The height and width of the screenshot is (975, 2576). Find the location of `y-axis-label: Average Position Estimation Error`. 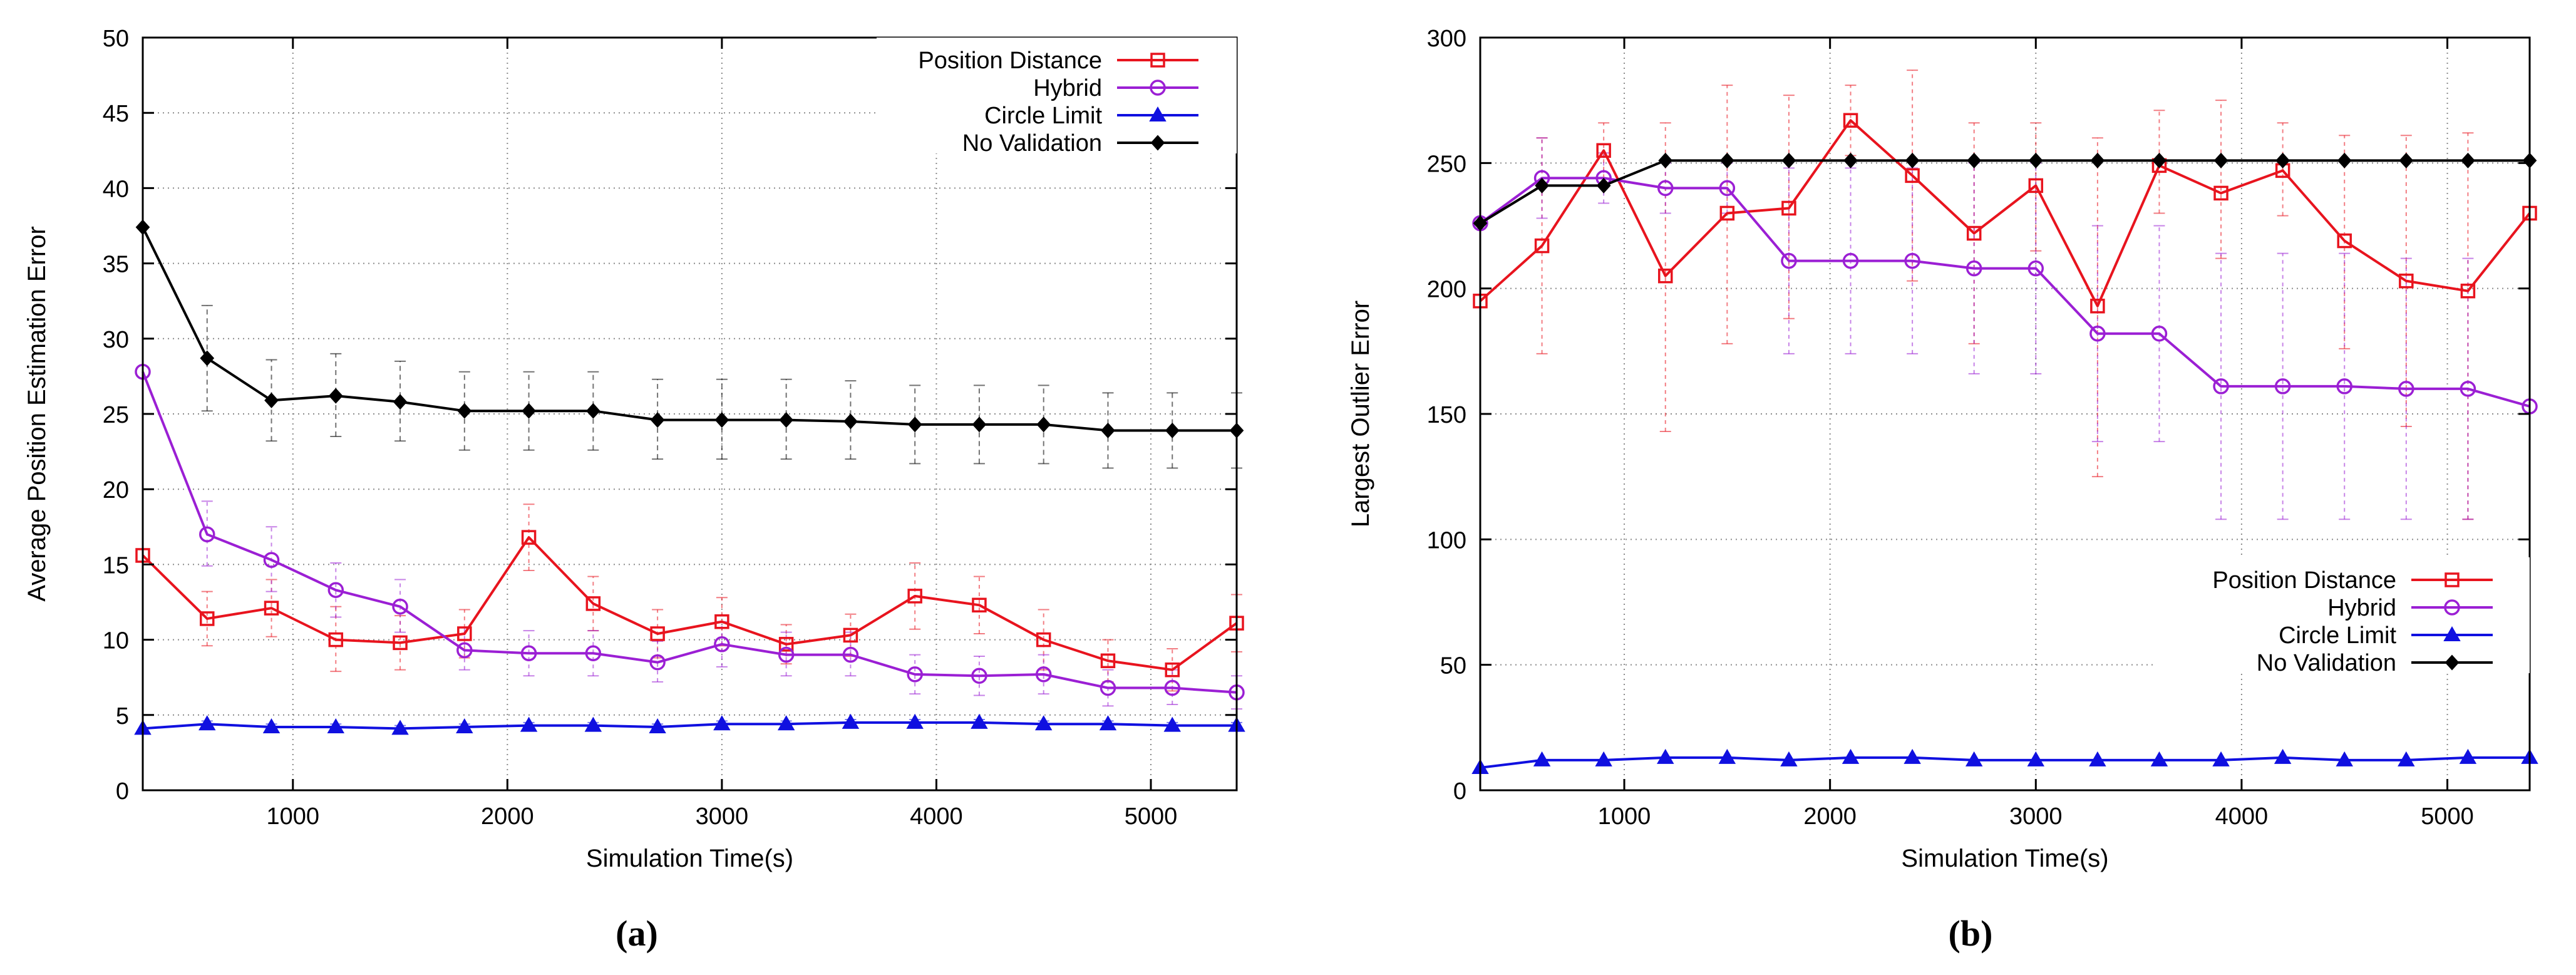

y-axis-label: Average Position Estimation Error is located at coordinates (37, 414).